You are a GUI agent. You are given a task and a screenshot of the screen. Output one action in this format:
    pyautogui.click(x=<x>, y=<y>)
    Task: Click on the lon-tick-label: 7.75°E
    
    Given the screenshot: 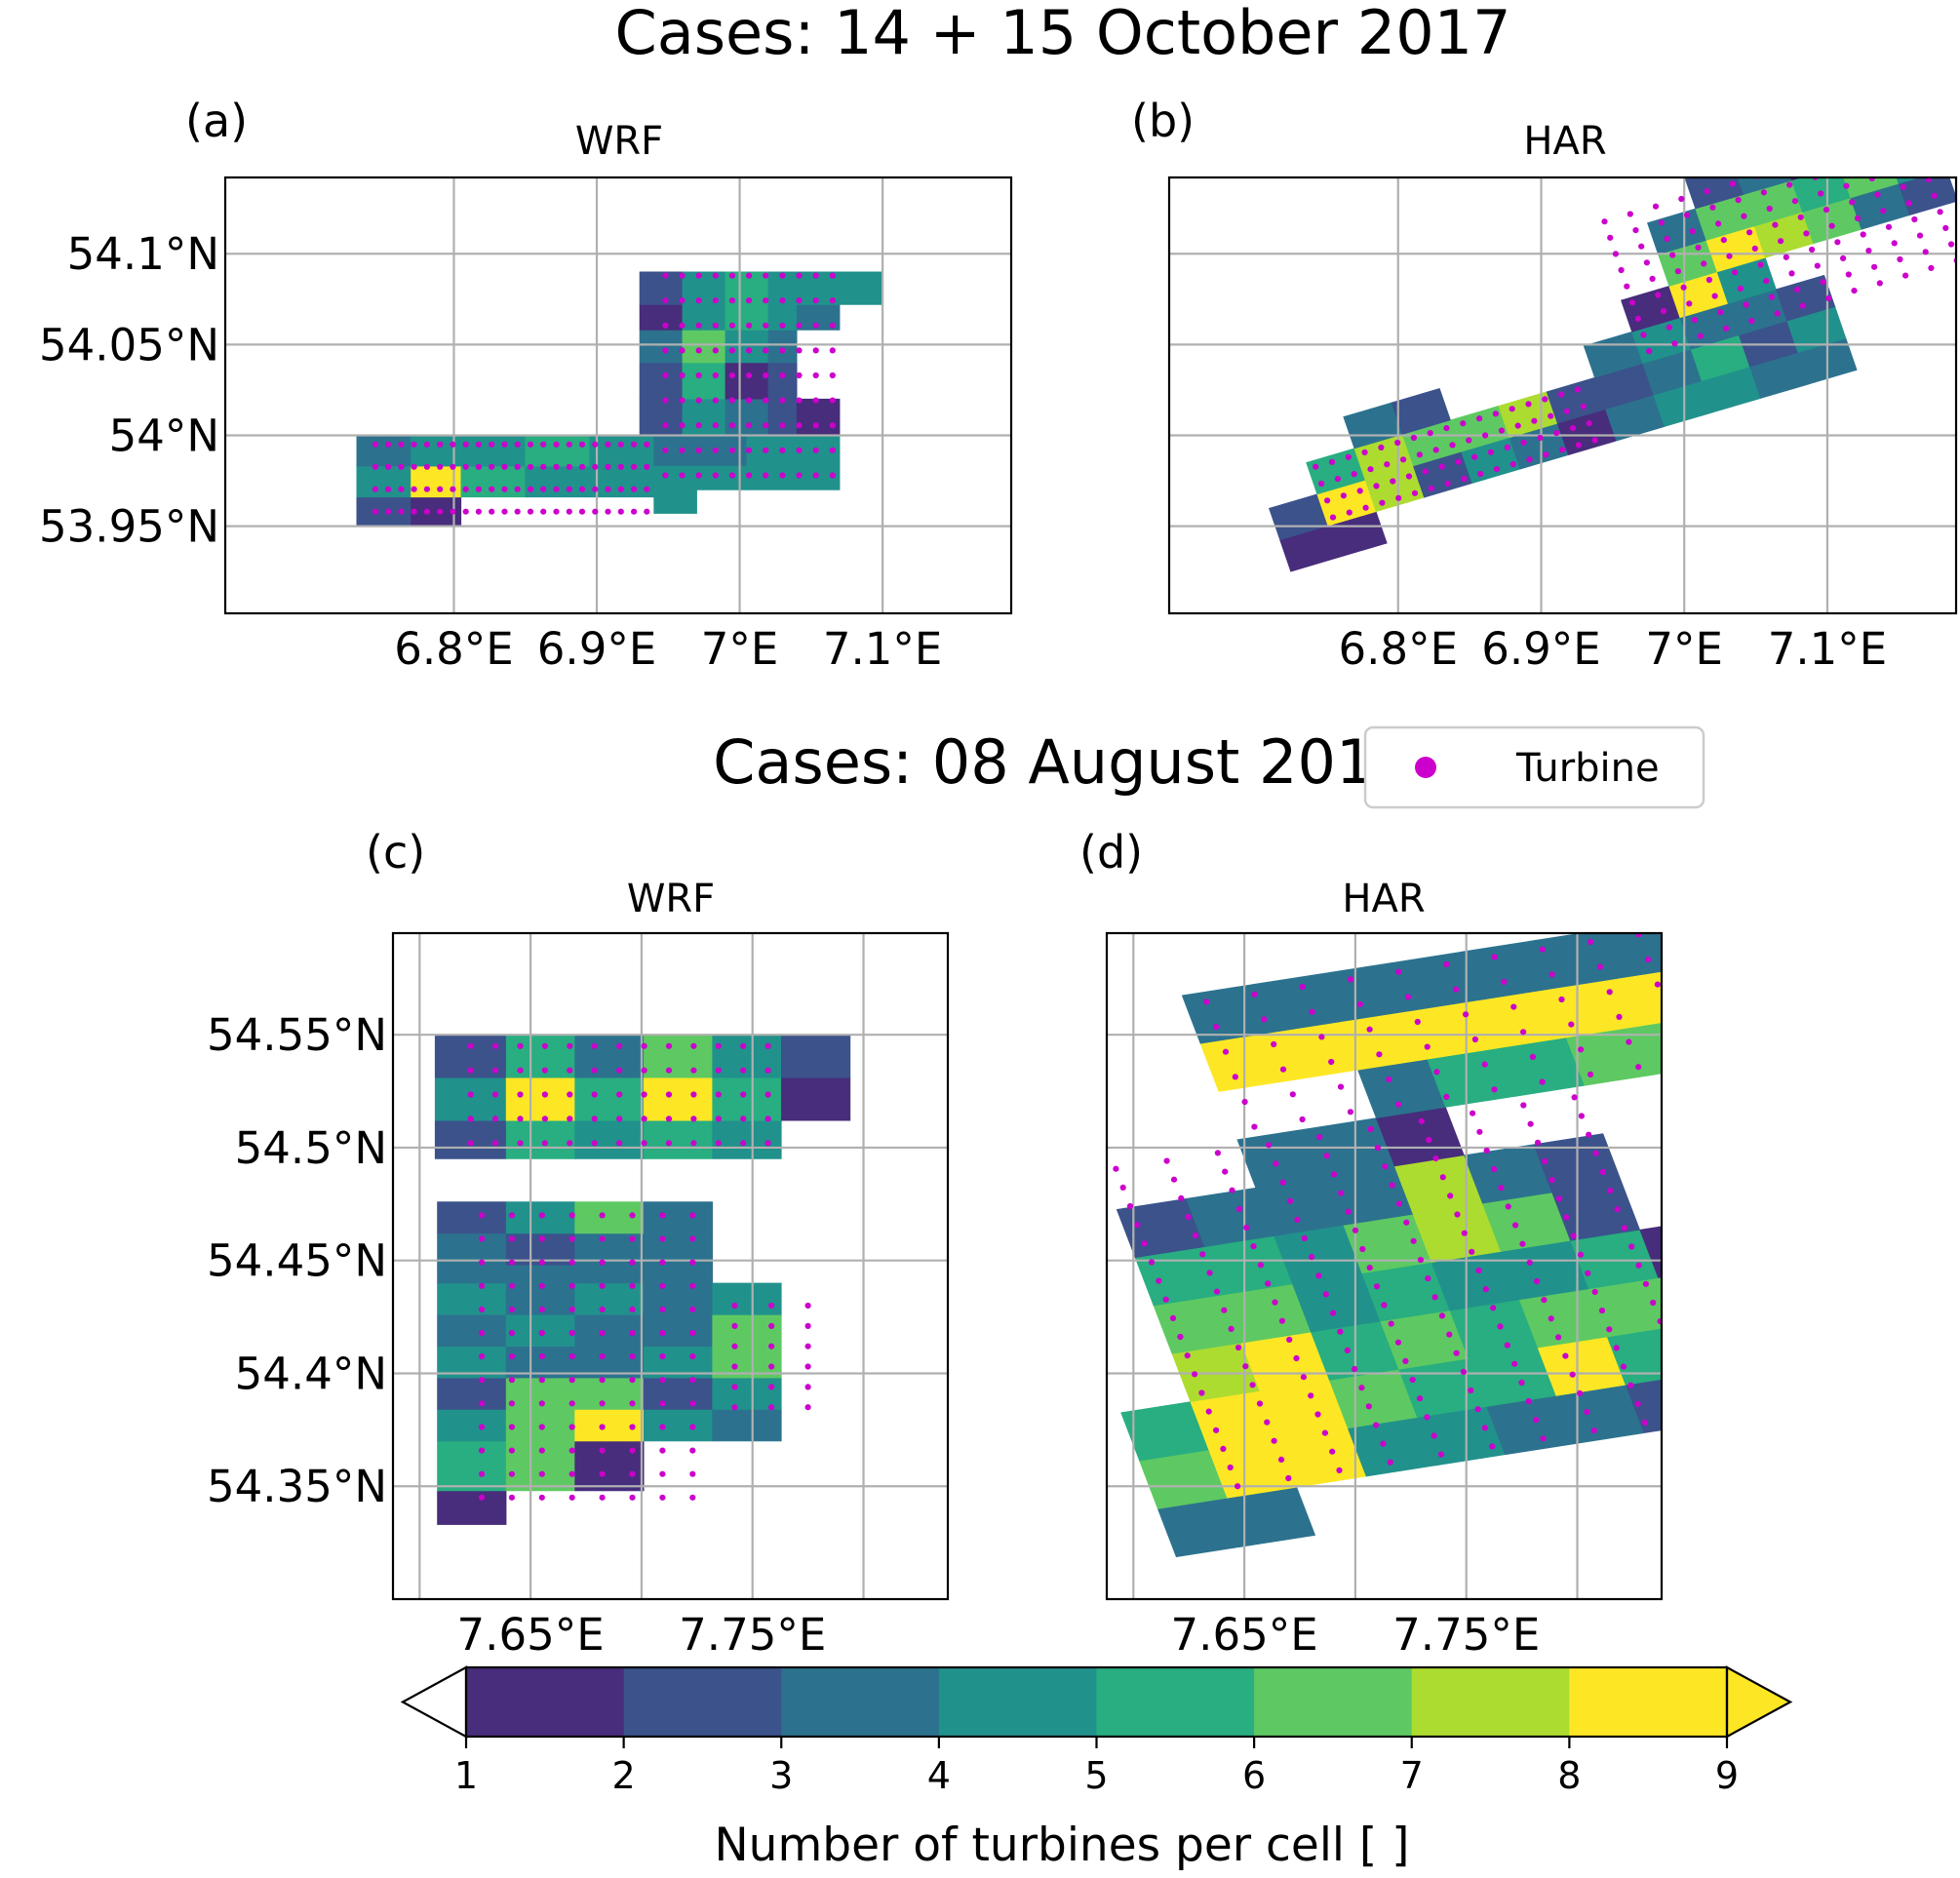 What is the action you would take?
    pyautogui.click(x=752, y=1635)
    